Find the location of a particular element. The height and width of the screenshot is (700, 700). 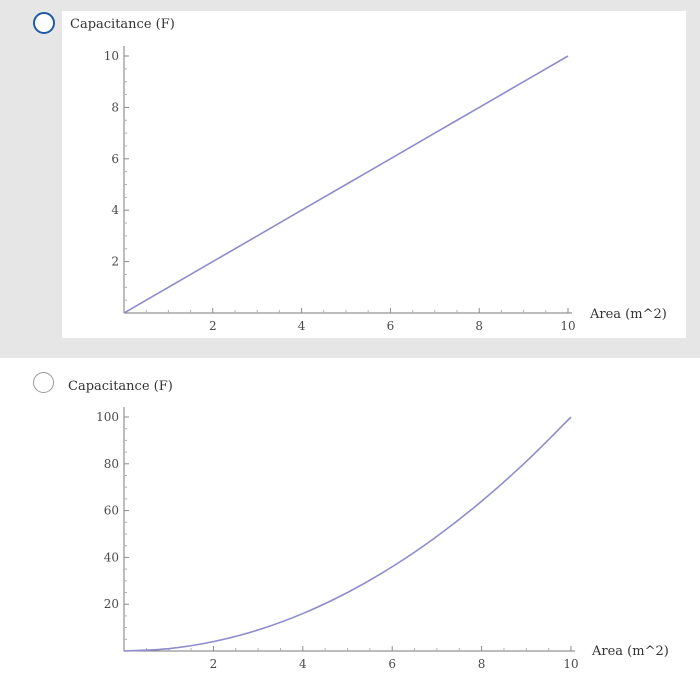

y-tick-label: 10 is located at coordinates (111, 56).